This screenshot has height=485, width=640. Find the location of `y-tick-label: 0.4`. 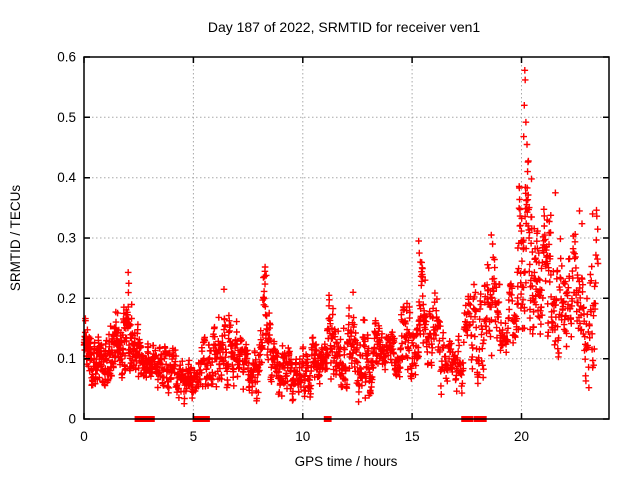

y-tick-label: 0.4 is located at coordinates (66, 177).